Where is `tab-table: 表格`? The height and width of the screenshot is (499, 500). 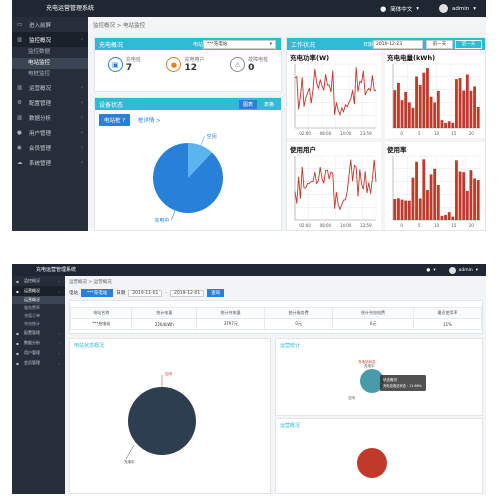
tab-table: 表格 is located at coordinates (268, 104).